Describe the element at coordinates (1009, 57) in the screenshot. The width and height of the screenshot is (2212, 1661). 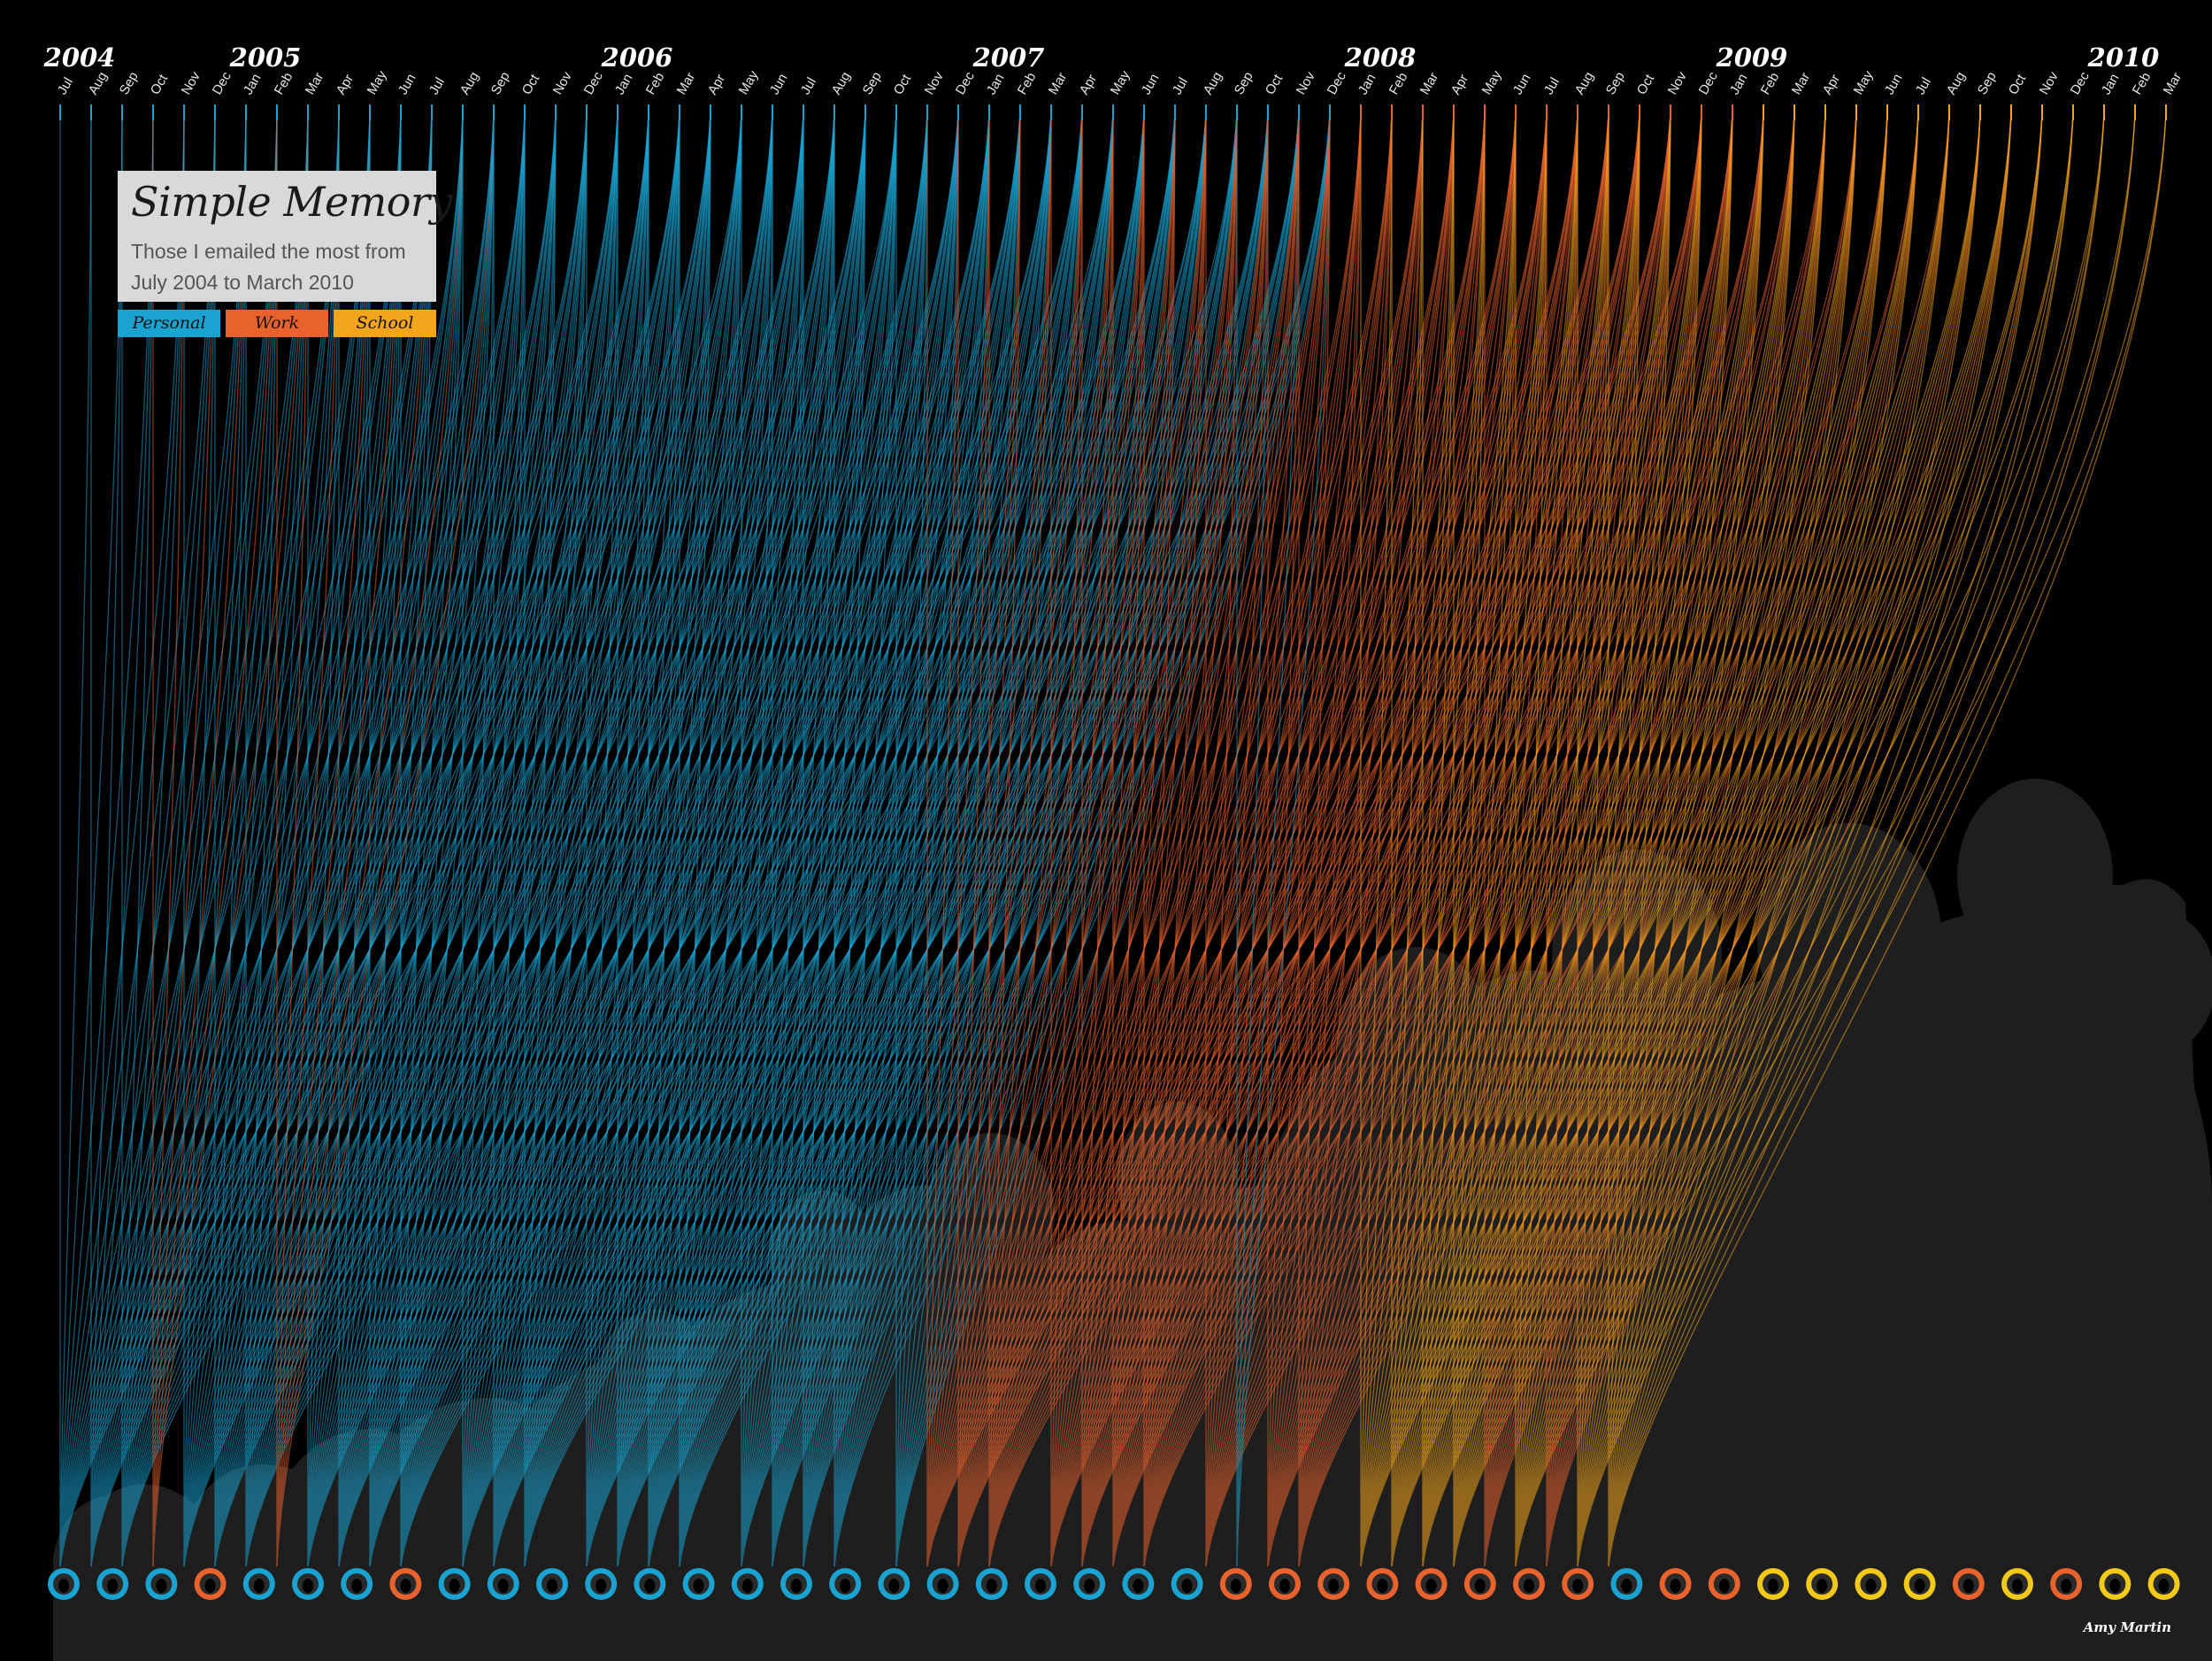
I see `year-label: 2007` at that location.